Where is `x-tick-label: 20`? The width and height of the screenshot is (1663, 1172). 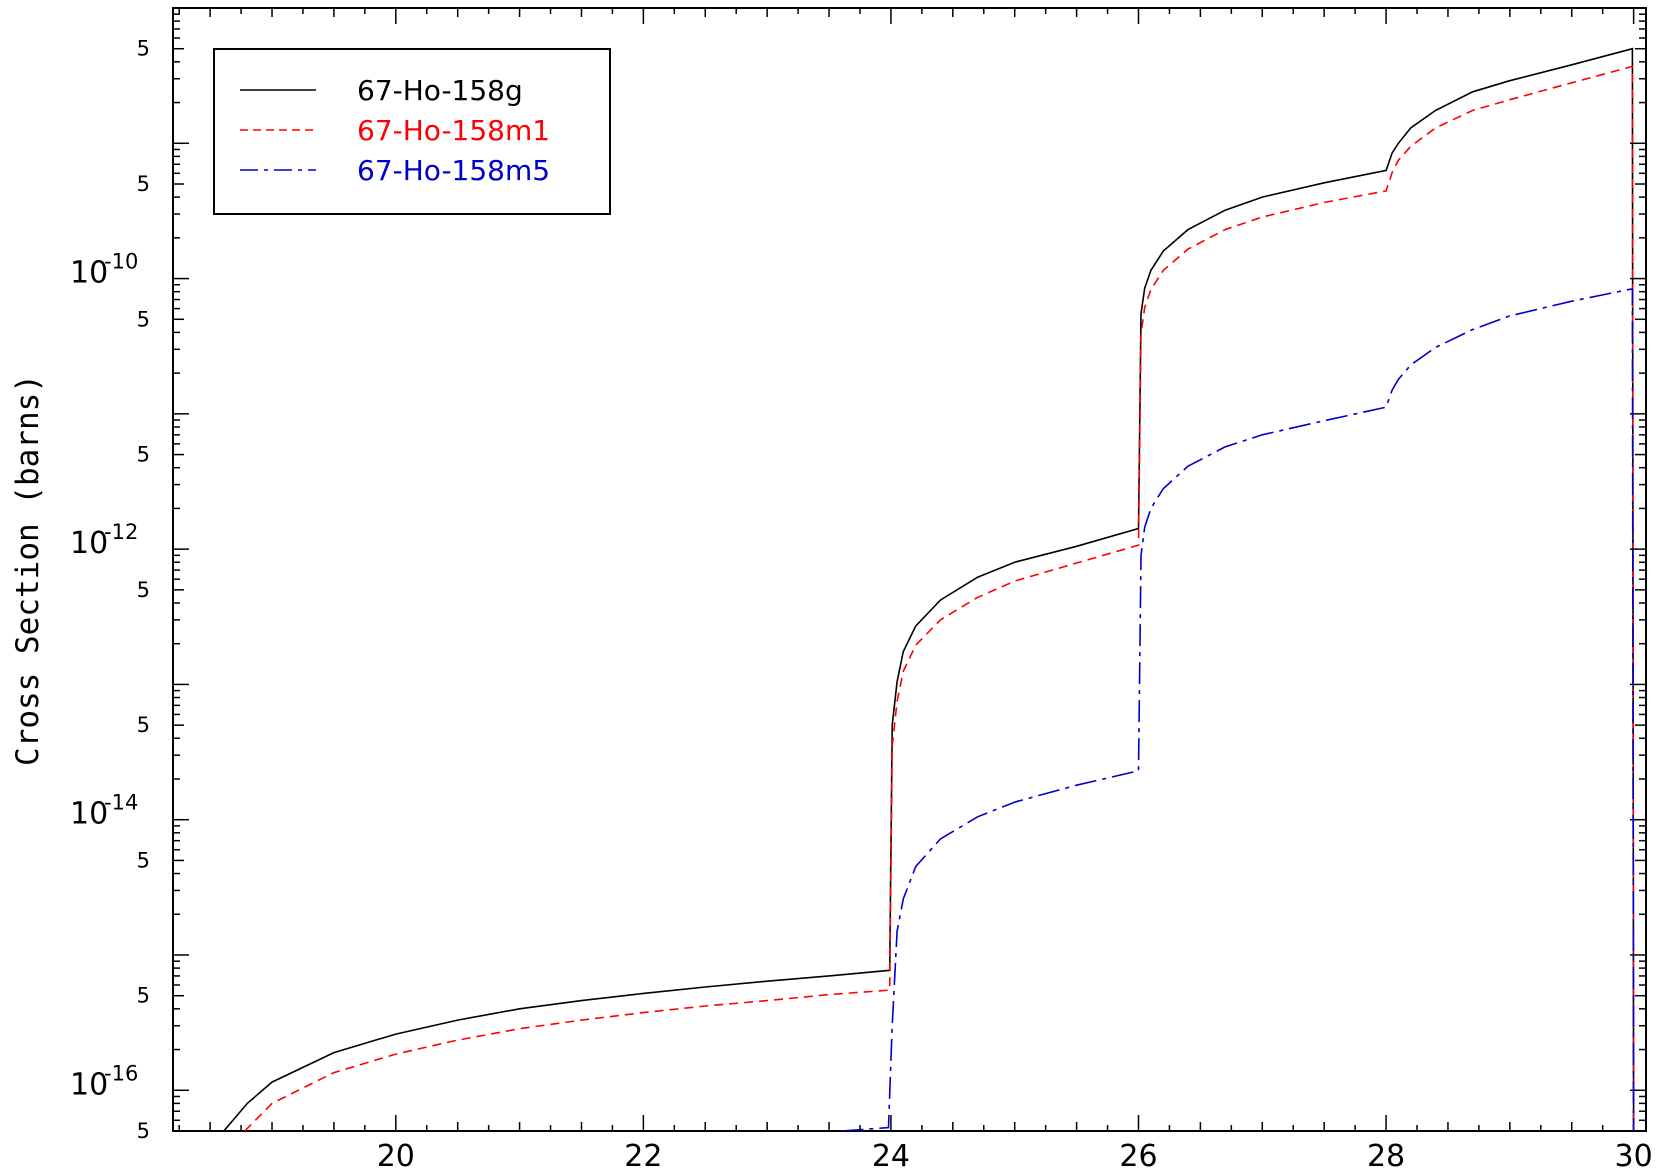 x-tick-label: 20 is located at coordinates (396, 1155).